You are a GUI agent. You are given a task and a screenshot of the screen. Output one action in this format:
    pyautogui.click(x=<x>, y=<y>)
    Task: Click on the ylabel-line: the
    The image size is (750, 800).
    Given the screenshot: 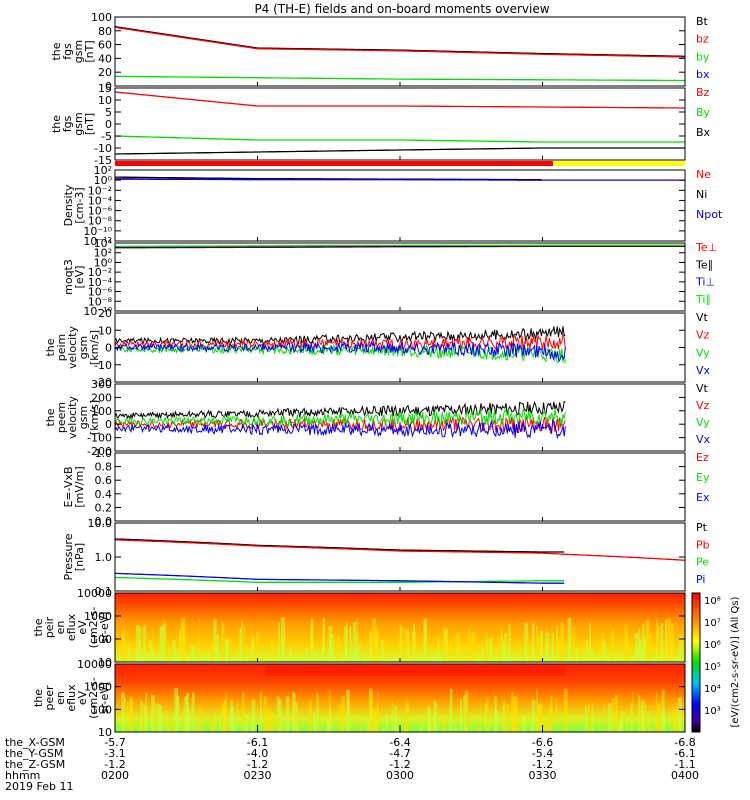 What is the action you would take?
    pyautogui.click(x=50, y=417)
    